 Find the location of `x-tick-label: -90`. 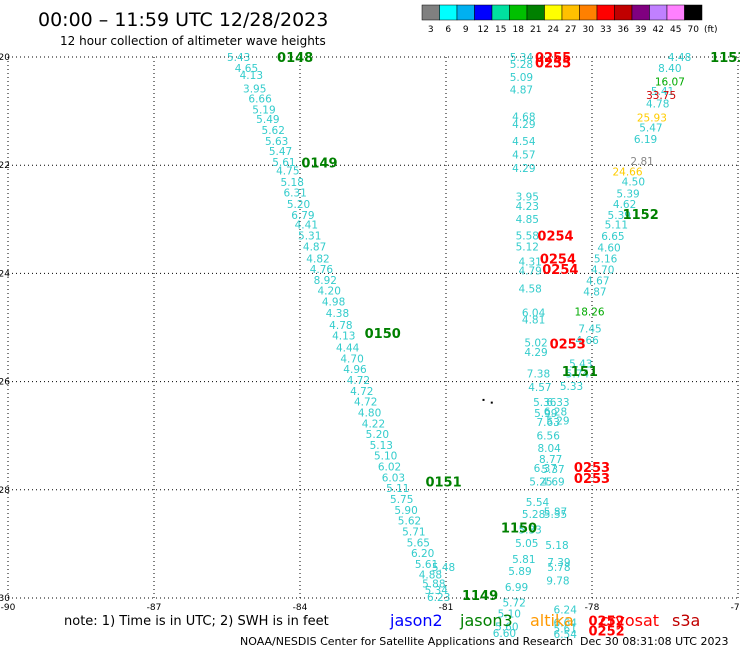

x-tick-label: -90 is located at coordinates (8, 608).